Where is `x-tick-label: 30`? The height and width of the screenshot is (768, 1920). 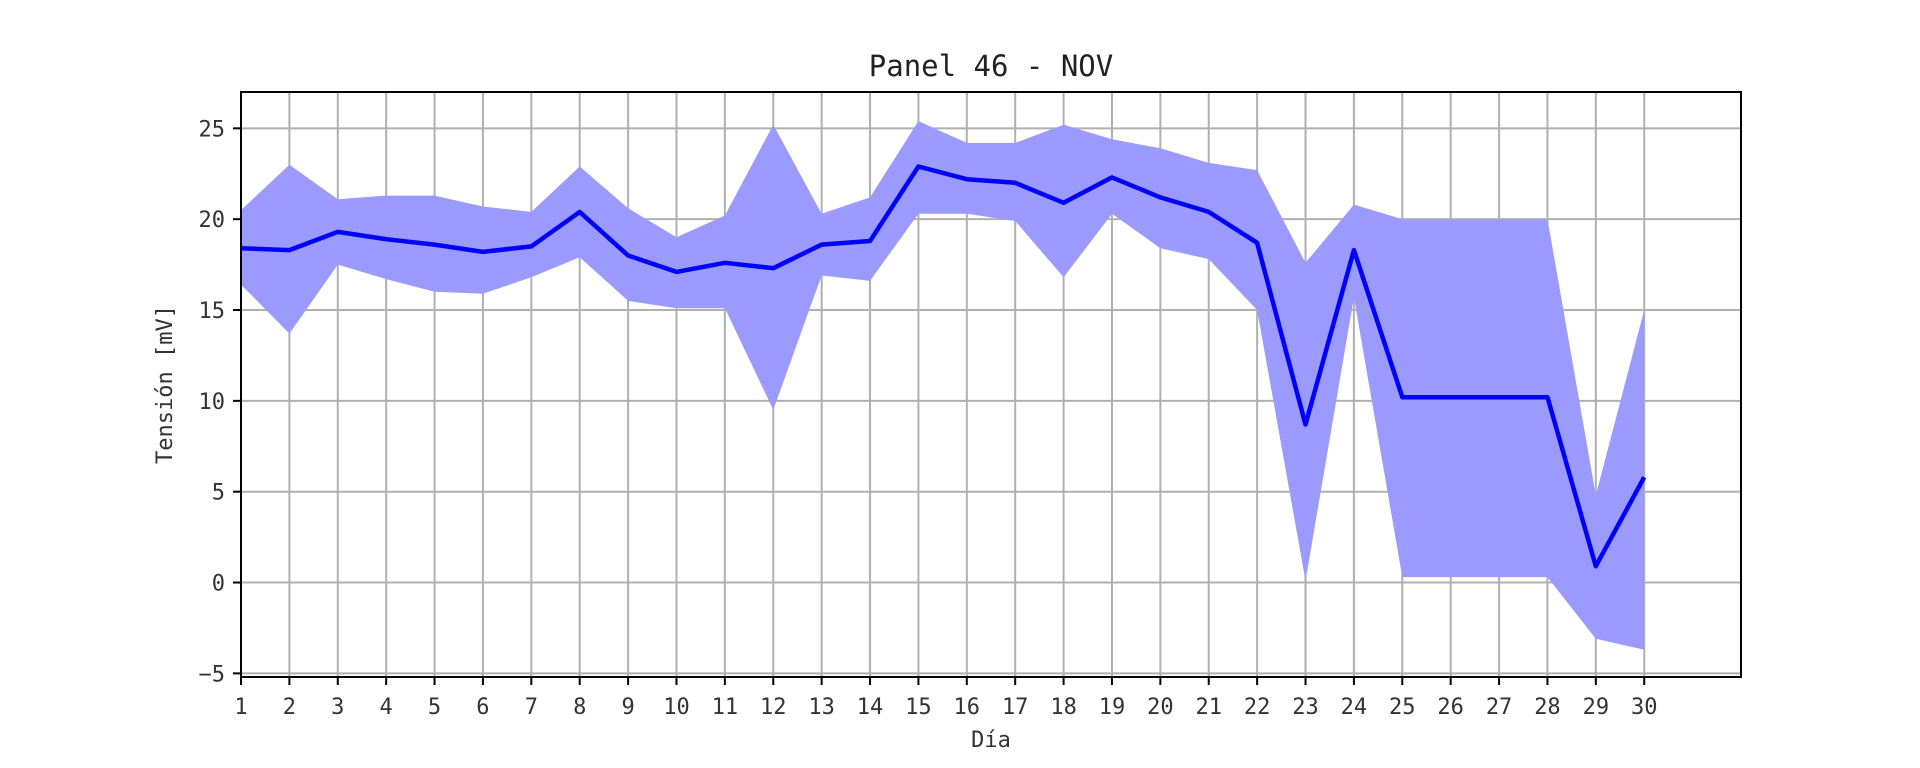 x-tick-label: 30 is located at coordinates (1644, 707).